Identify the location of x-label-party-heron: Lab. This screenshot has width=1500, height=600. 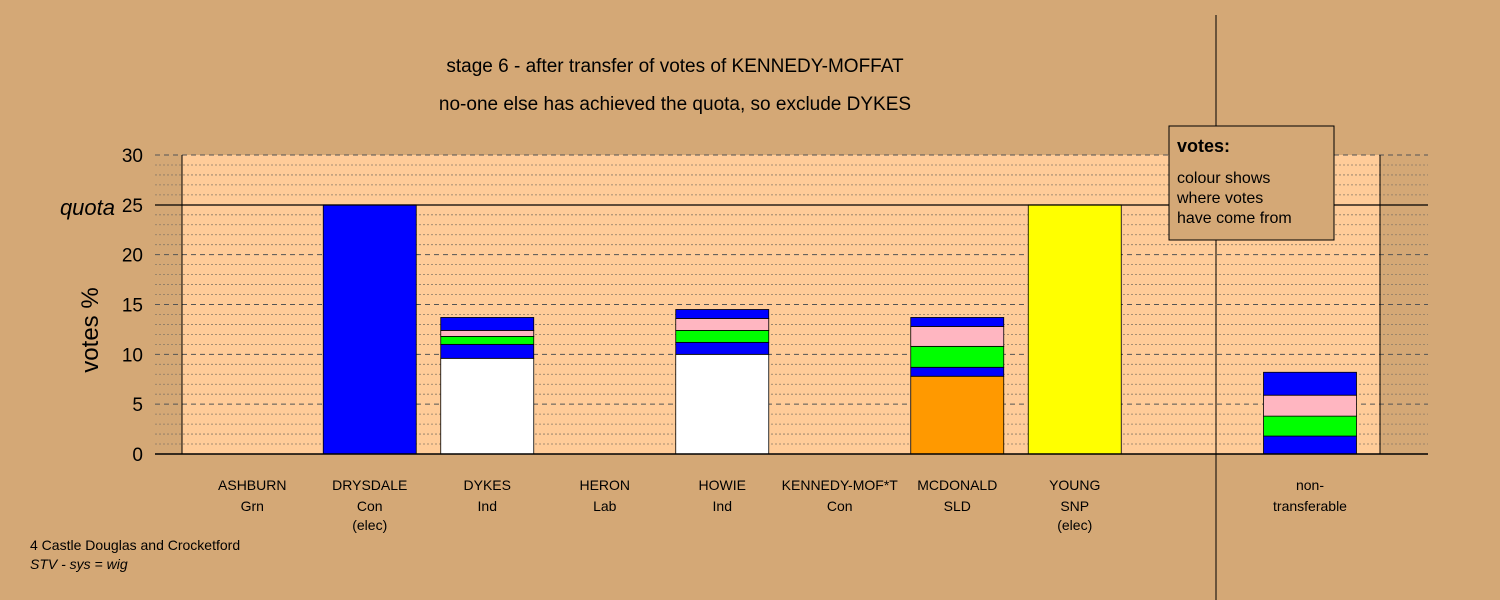
(605, 506).